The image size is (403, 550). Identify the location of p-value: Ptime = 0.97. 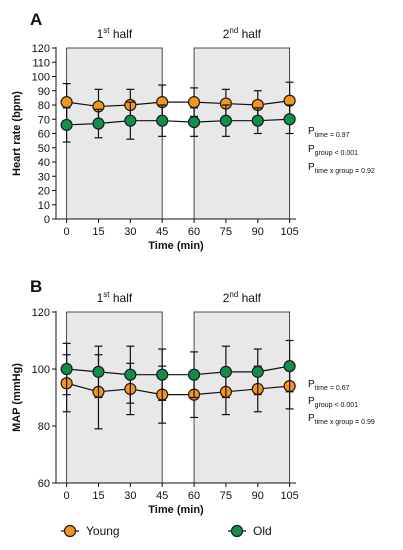
(329, 132).